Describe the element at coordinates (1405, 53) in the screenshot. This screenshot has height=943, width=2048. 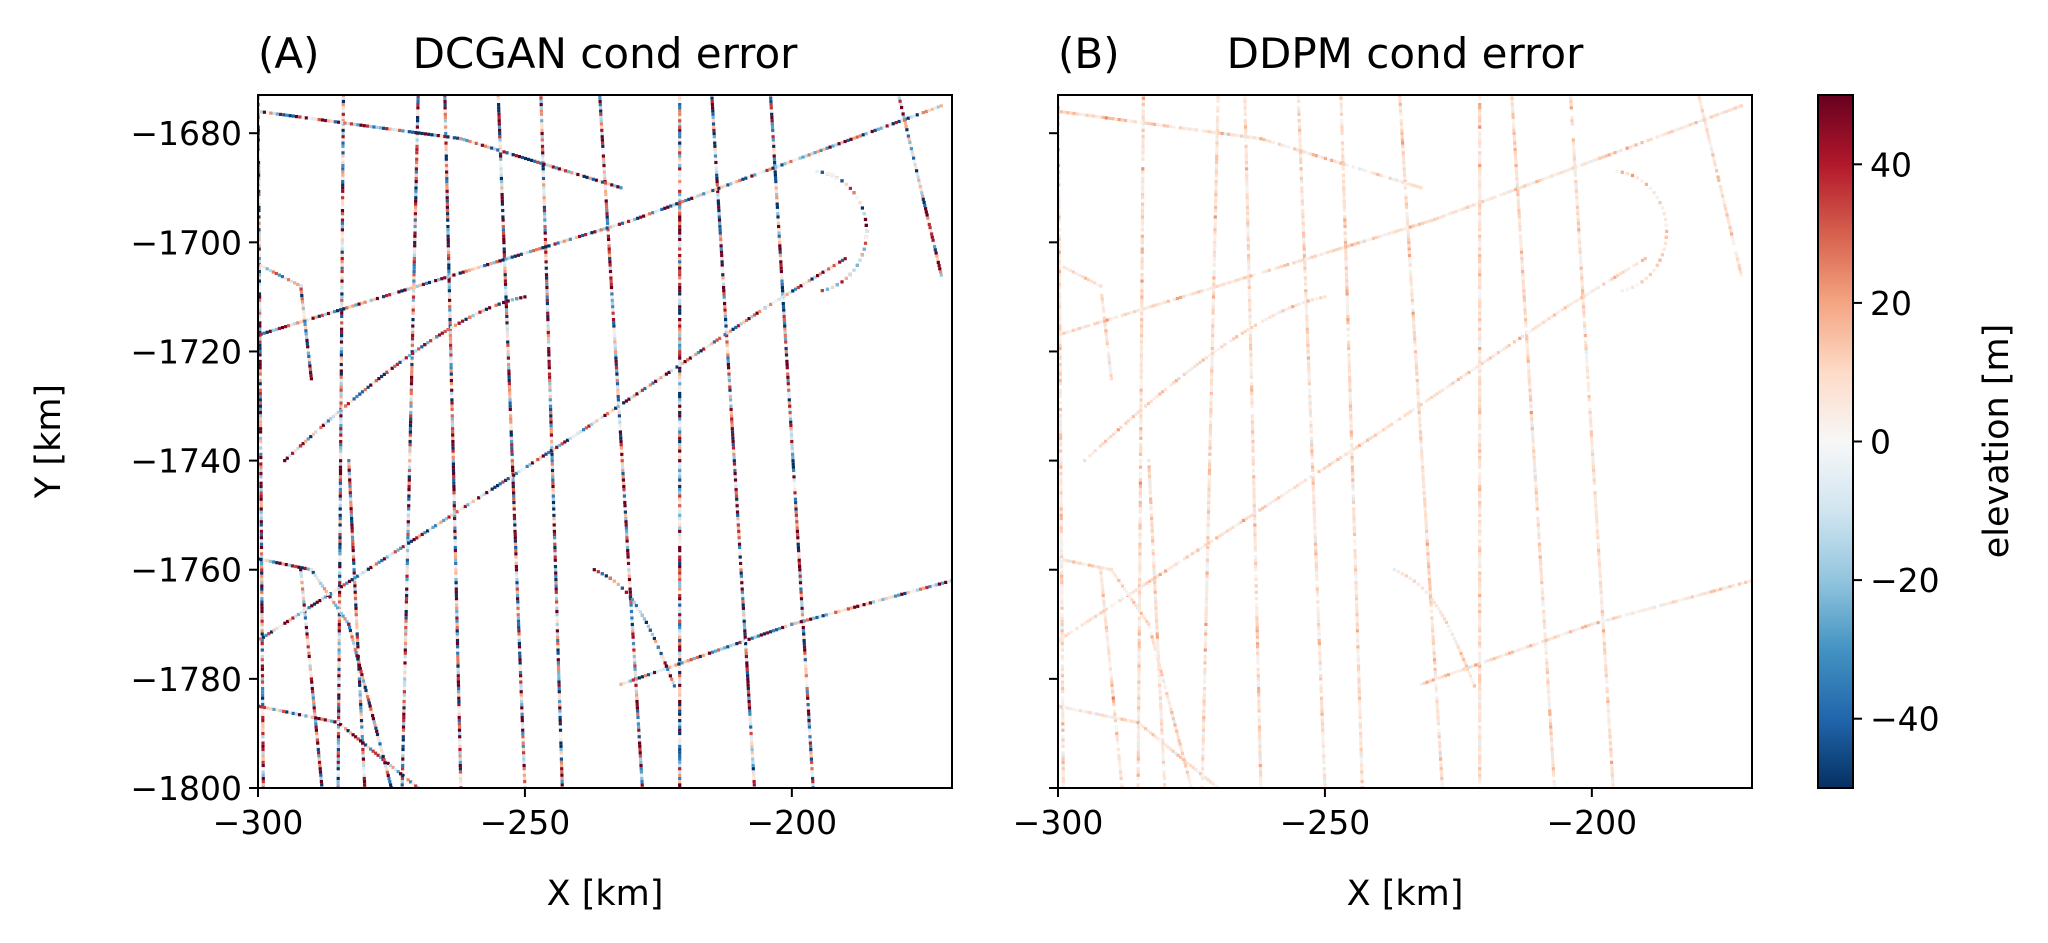
I see `panel-title-b: DDPM cond error` at that location.